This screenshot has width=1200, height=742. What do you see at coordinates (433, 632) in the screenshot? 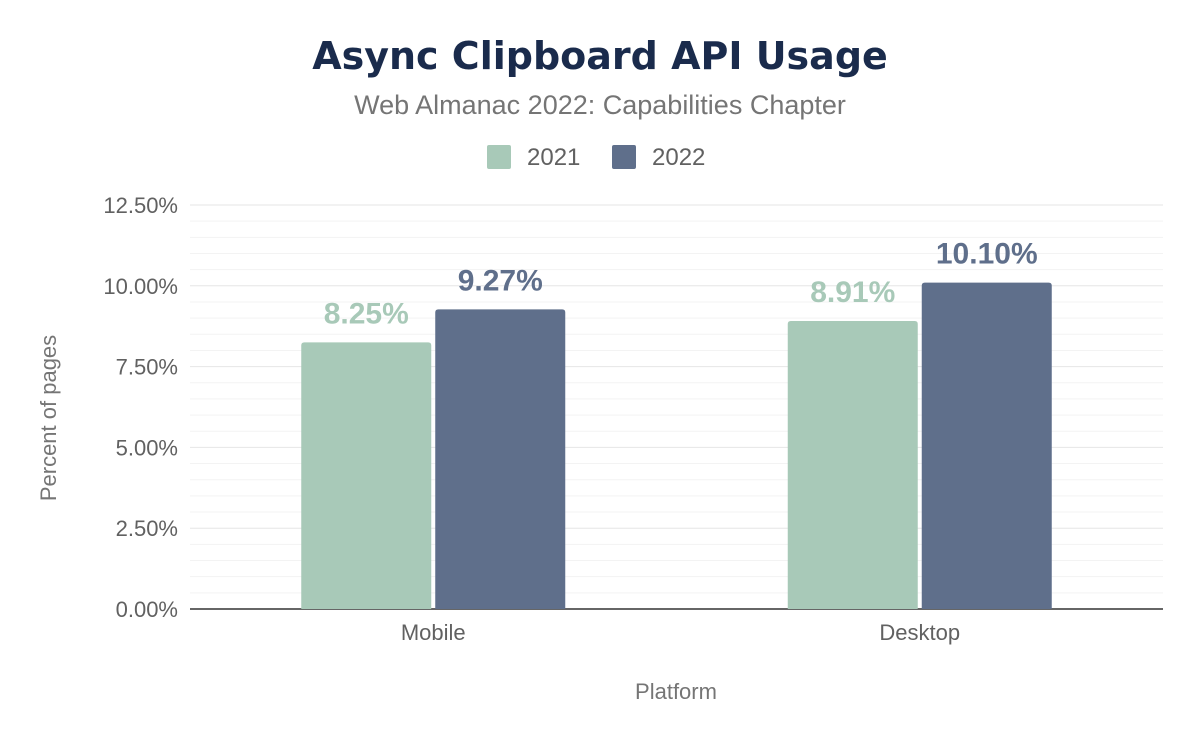
I see `x-tick-label: Mobile` at bounding box center [433, 632].